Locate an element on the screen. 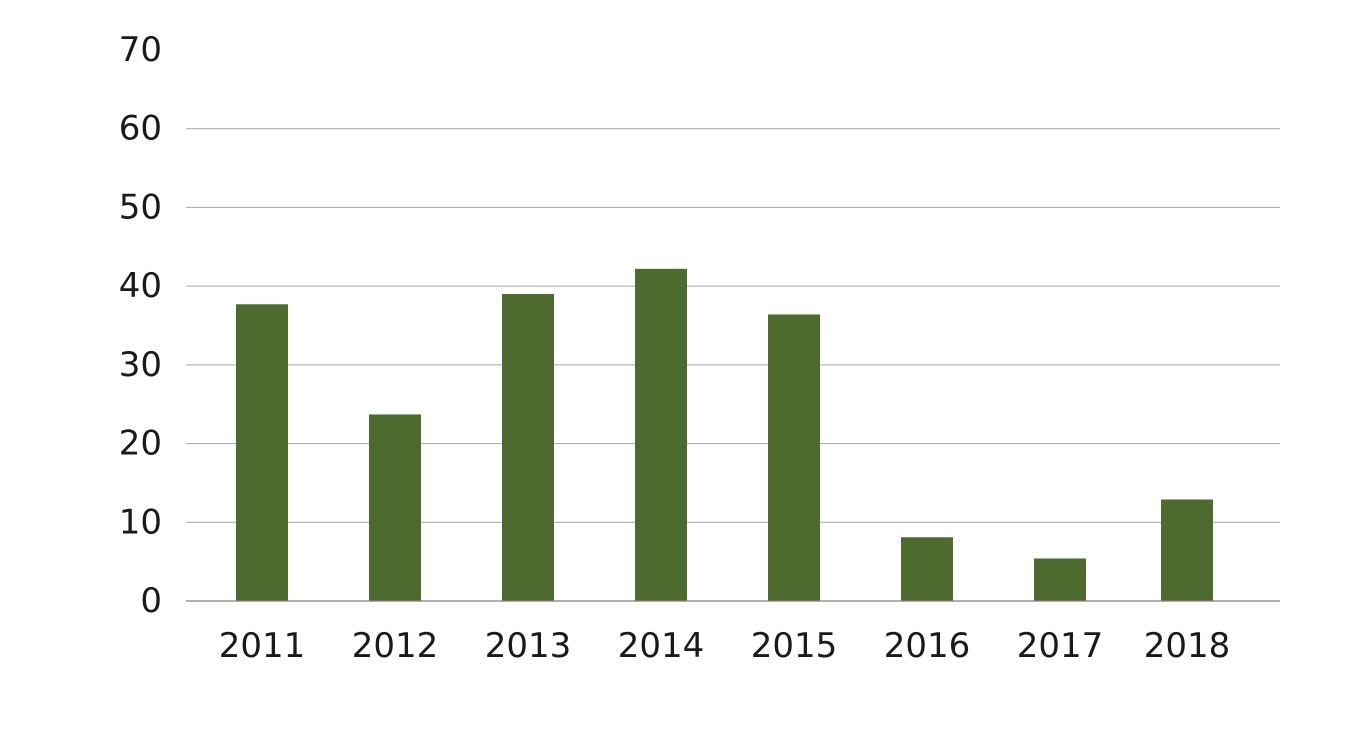 This screenshot has width=1355, height=730. y-tick-label-20: 20 is located at coordinates (140, 444).